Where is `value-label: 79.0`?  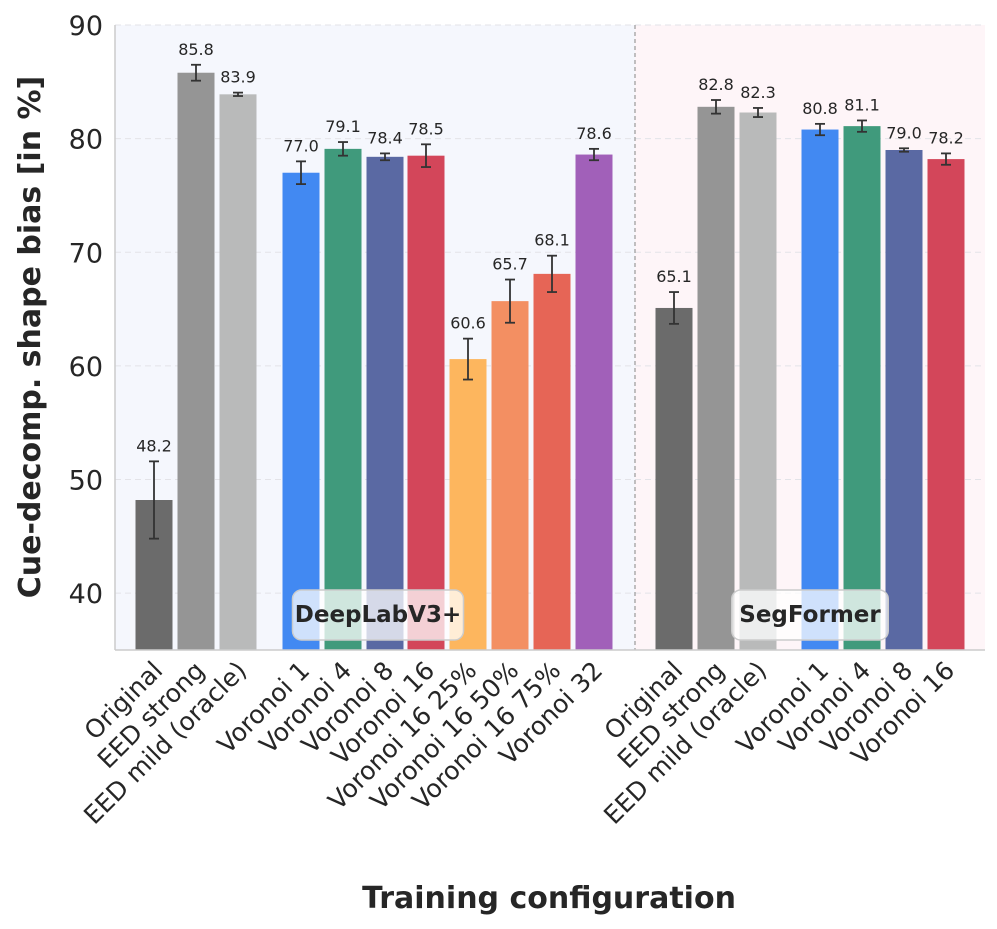 value-label: 79.0 is located at coordinates (904, 132).